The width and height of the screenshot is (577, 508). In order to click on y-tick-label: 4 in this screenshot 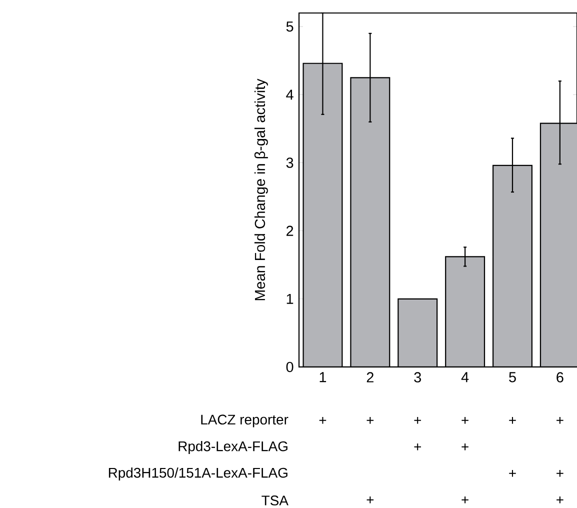, I will do `click(290, 95)`.